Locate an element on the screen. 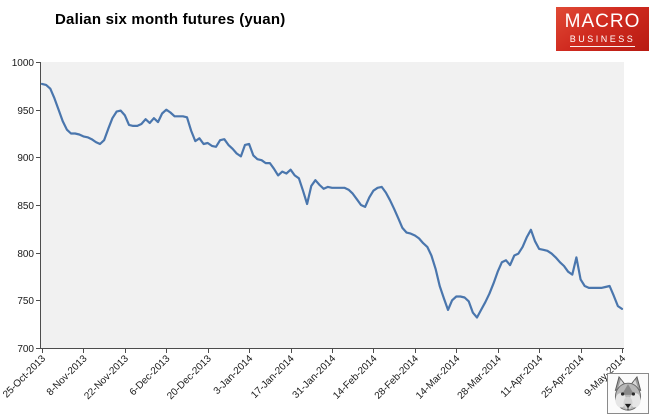 This screenshot has width=656, height=415. wolf-head-icon is located at coordinates (628, 393).